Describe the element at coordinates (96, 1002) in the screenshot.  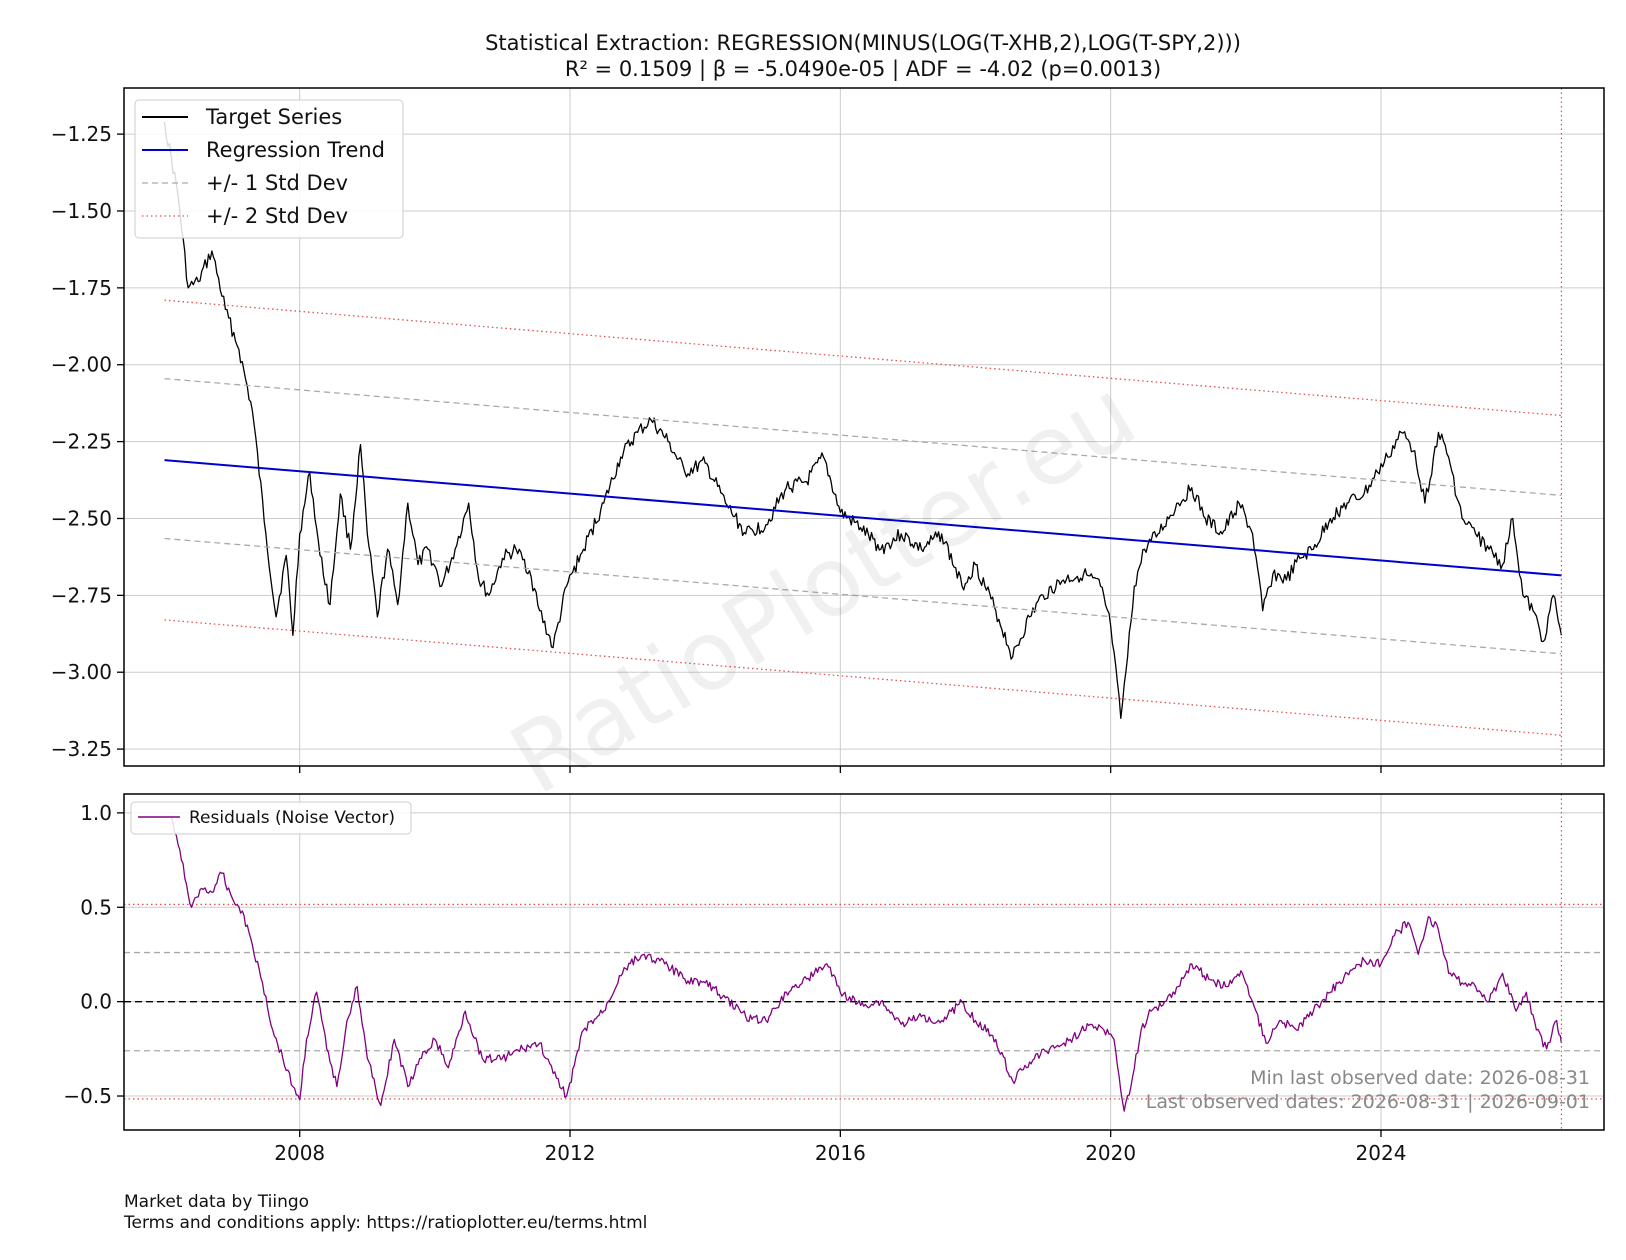
I see `residual-y-tick-label: 0.0` at that location.